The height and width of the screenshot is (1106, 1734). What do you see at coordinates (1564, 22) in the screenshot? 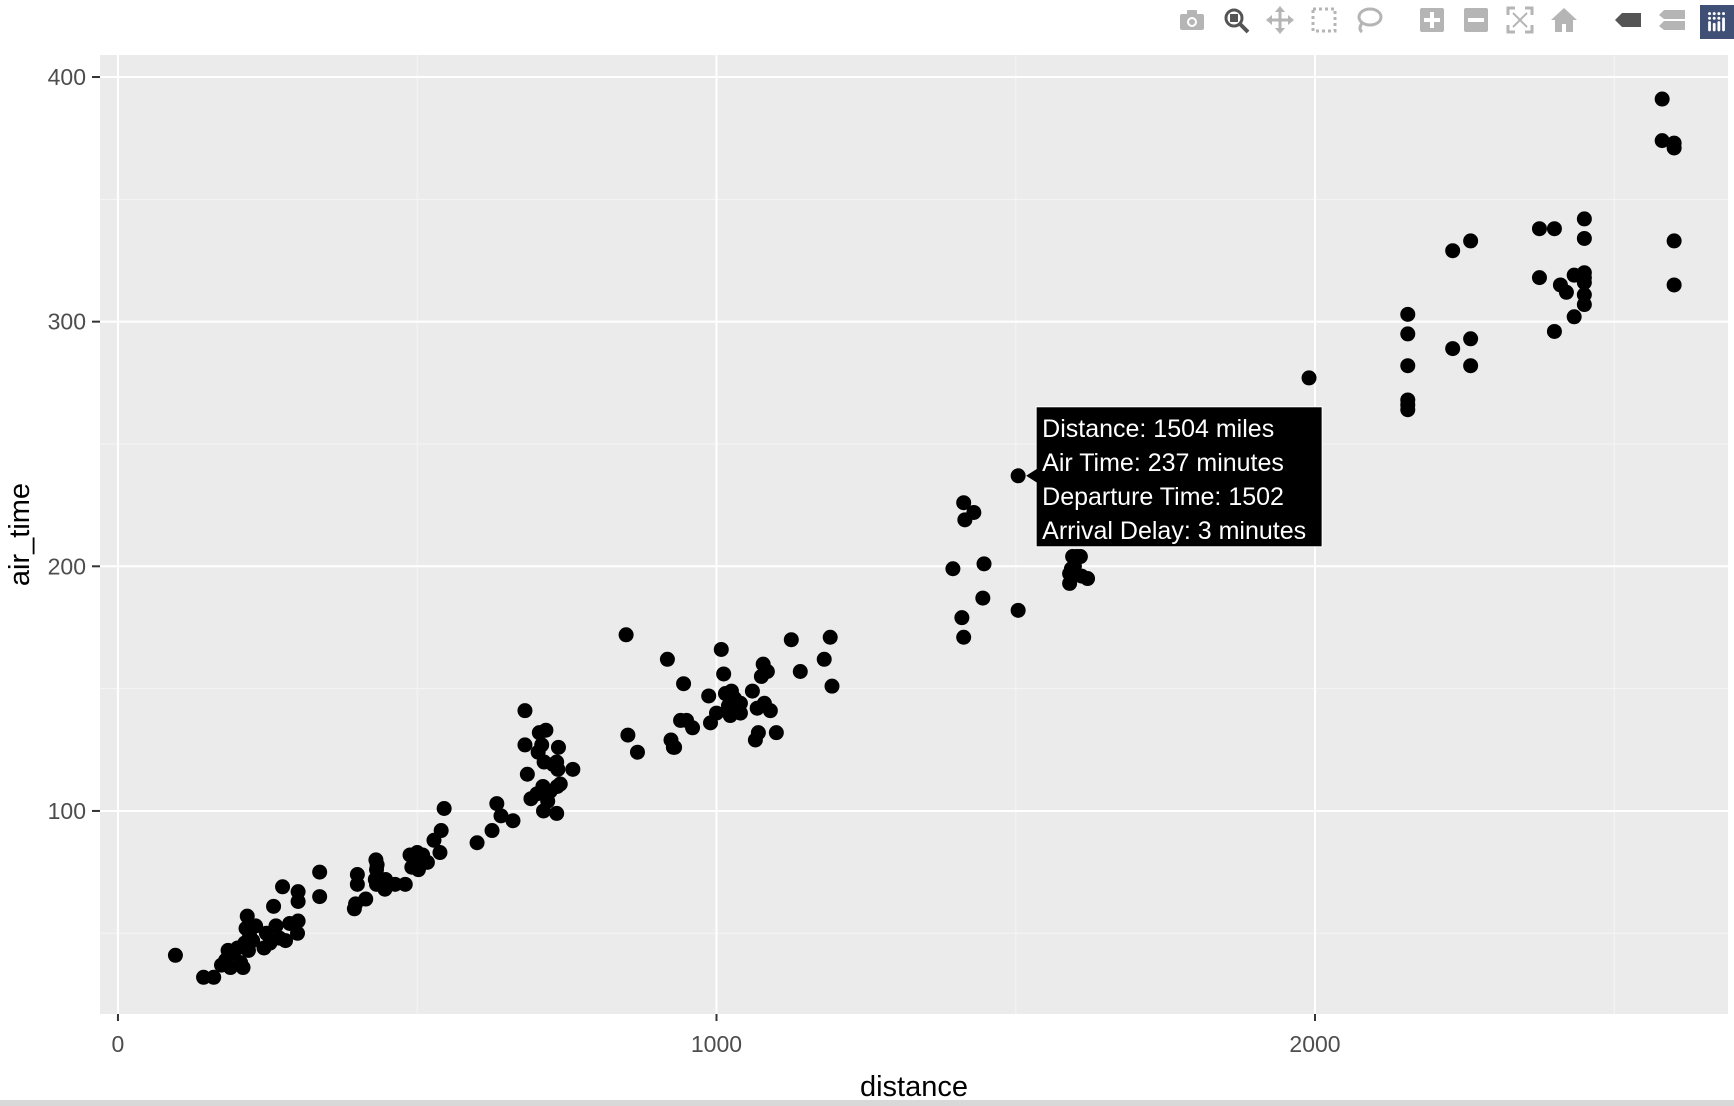
I see `reset-axes-button` at bounding box center [1564, 22].